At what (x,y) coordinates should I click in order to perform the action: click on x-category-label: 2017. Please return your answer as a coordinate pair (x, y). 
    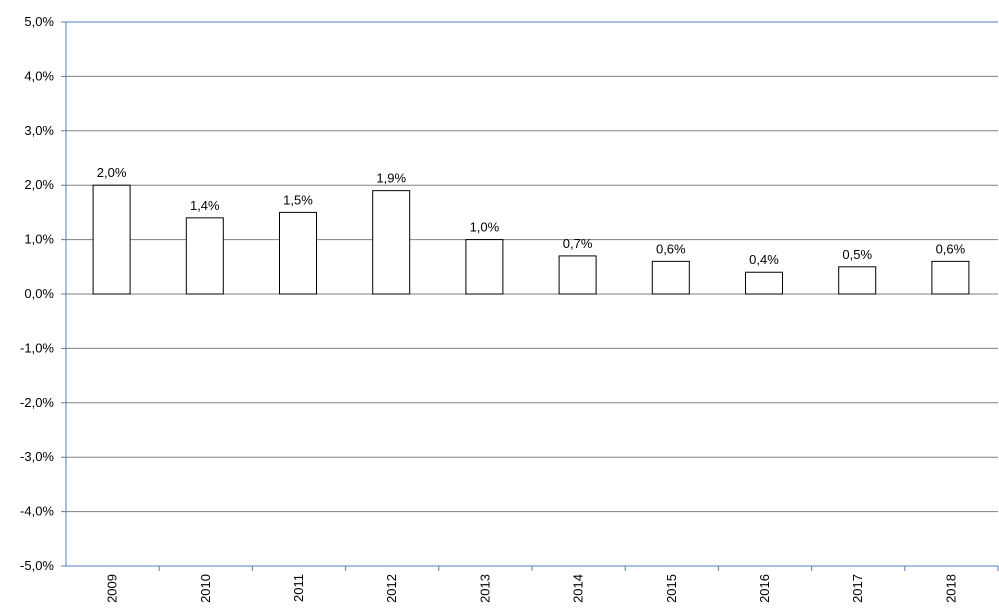
    Looking at the image, I should click on (857, 588).